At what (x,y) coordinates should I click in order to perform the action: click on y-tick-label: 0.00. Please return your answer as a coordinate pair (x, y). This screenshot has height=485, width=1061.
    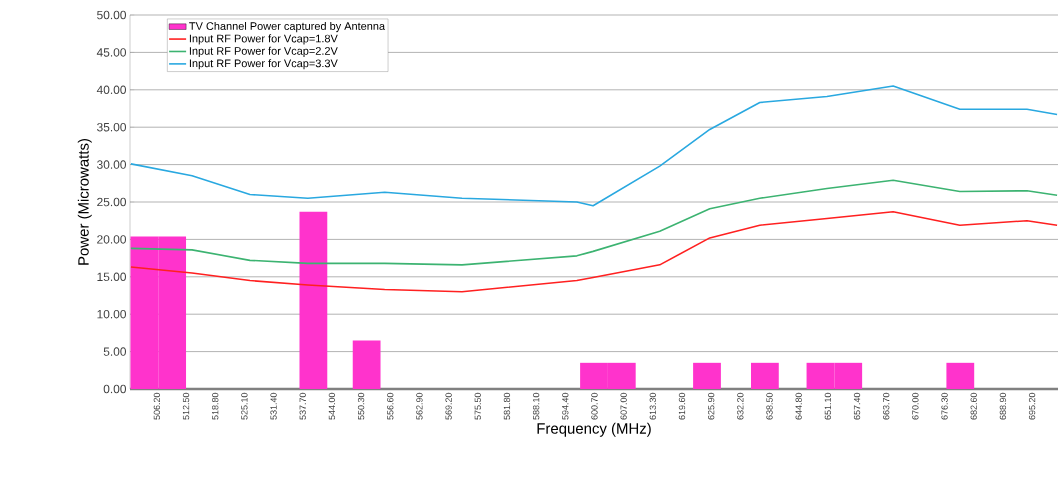
    Looking at the image, I should click on (115, 389).